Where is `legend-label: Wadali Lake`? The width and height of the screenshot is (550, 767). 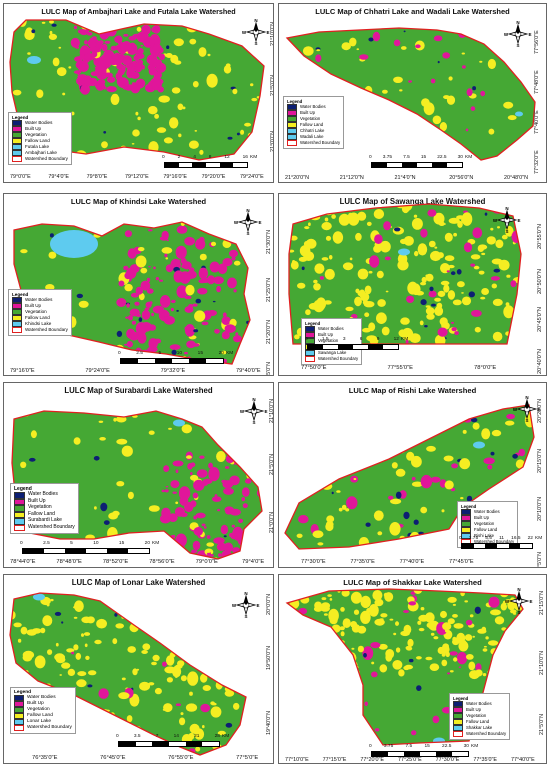
legend-label: Wadali Lake is located at coordinates (312, 136).